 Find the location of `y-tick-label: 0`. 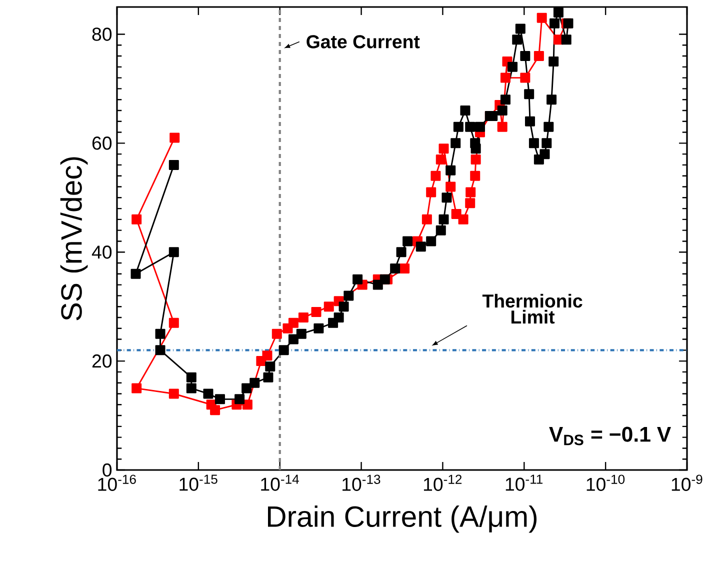

y-tick-label: 0 is located at coordinates (107, 470).